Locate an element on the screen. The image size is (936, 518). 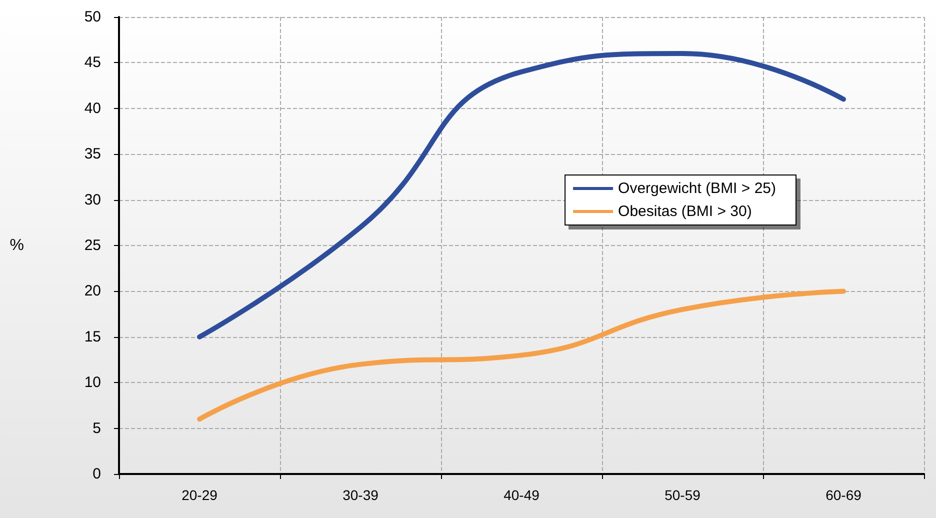
x-tick-label: 40-49 is located at coordinates (522, 495).